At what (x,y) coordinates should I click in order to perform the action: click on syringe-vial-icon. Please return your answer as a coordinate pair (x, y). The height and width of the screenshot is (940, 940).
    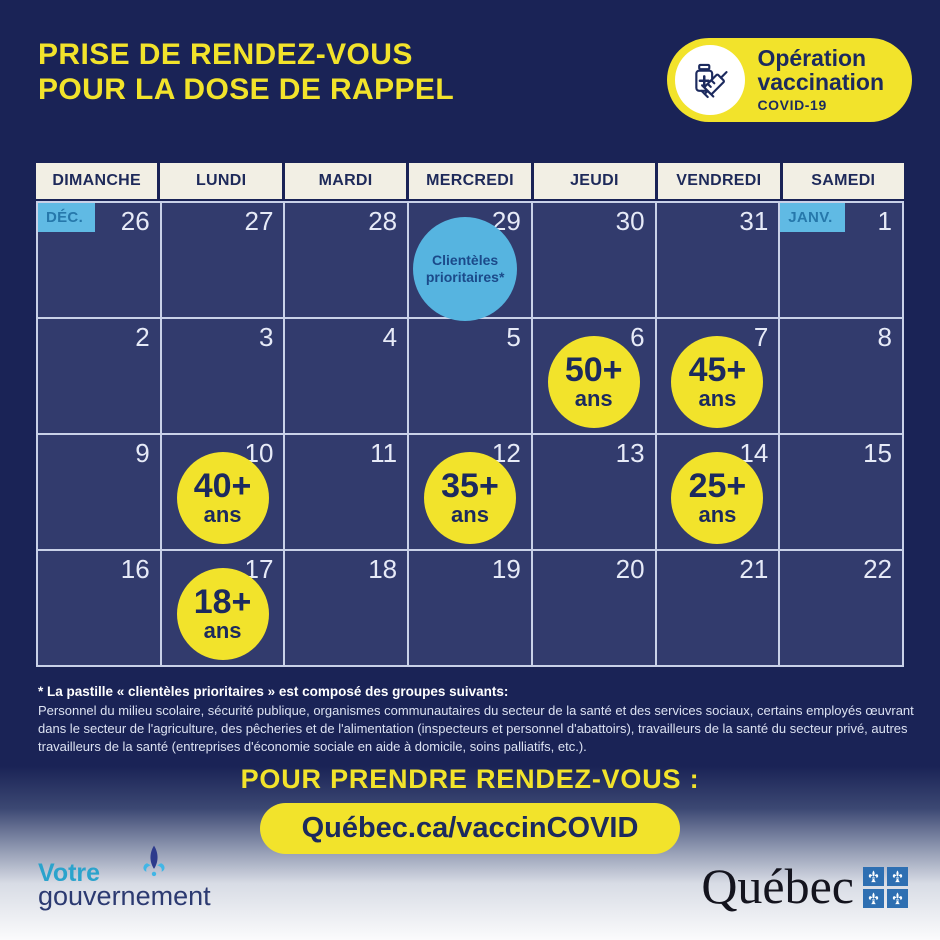
    Looking at the image, I should click on (712, 81).